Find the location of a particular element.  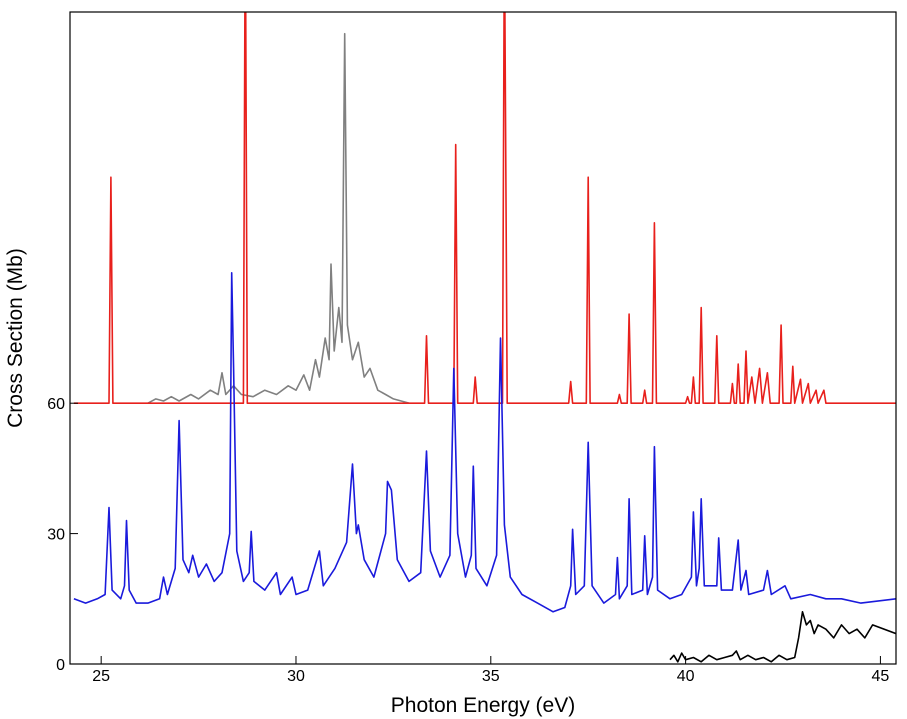

y-axis-label: Cross Section (Mb) is located at coordinates (15, 338).